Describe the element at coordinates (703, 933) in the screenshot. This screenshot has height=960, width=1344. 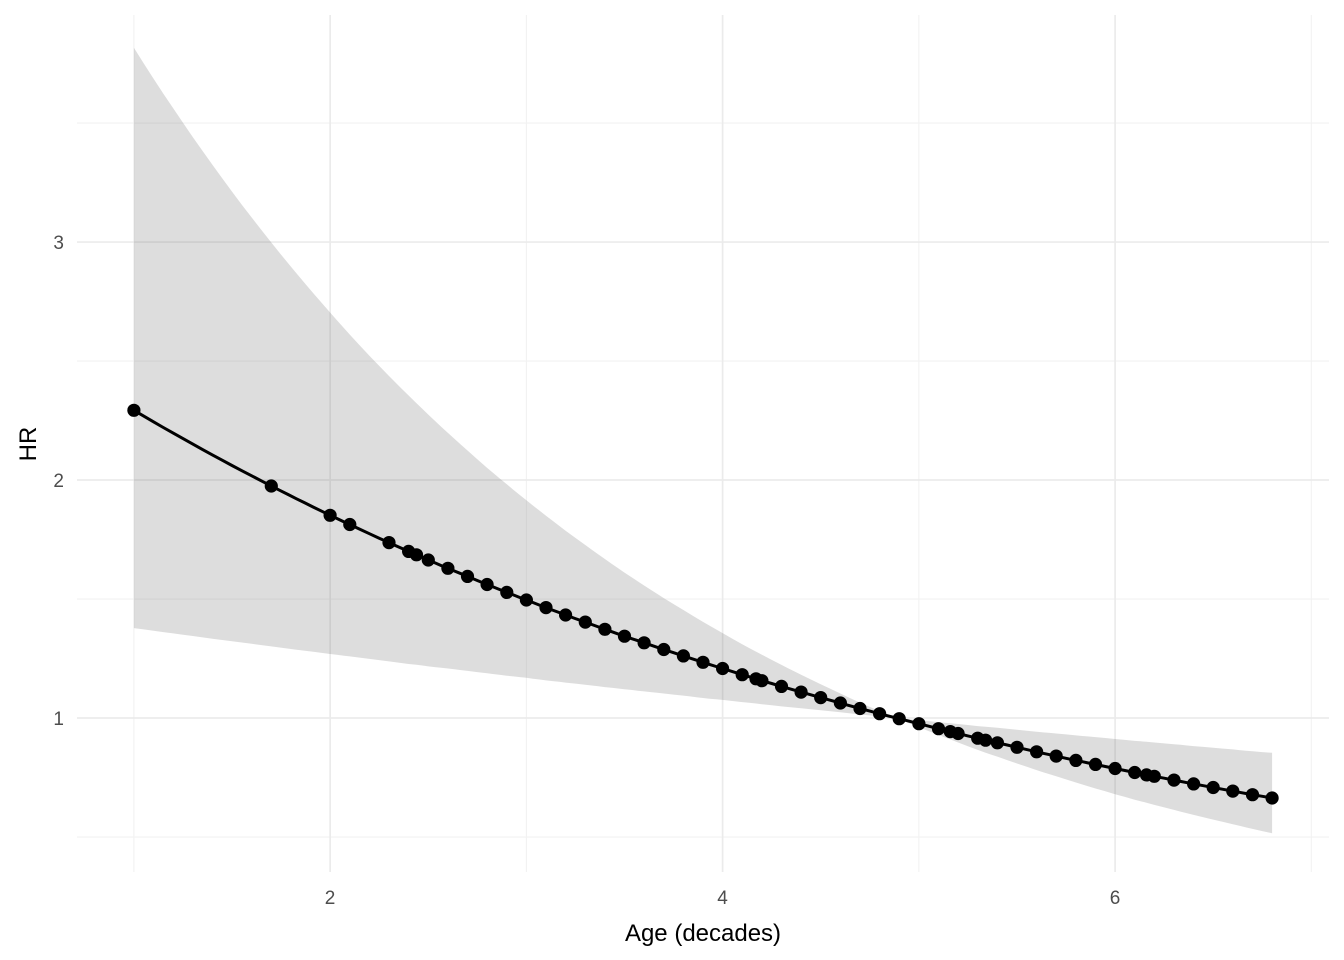
I see `x-axis-title: Age (decades)` at that location.